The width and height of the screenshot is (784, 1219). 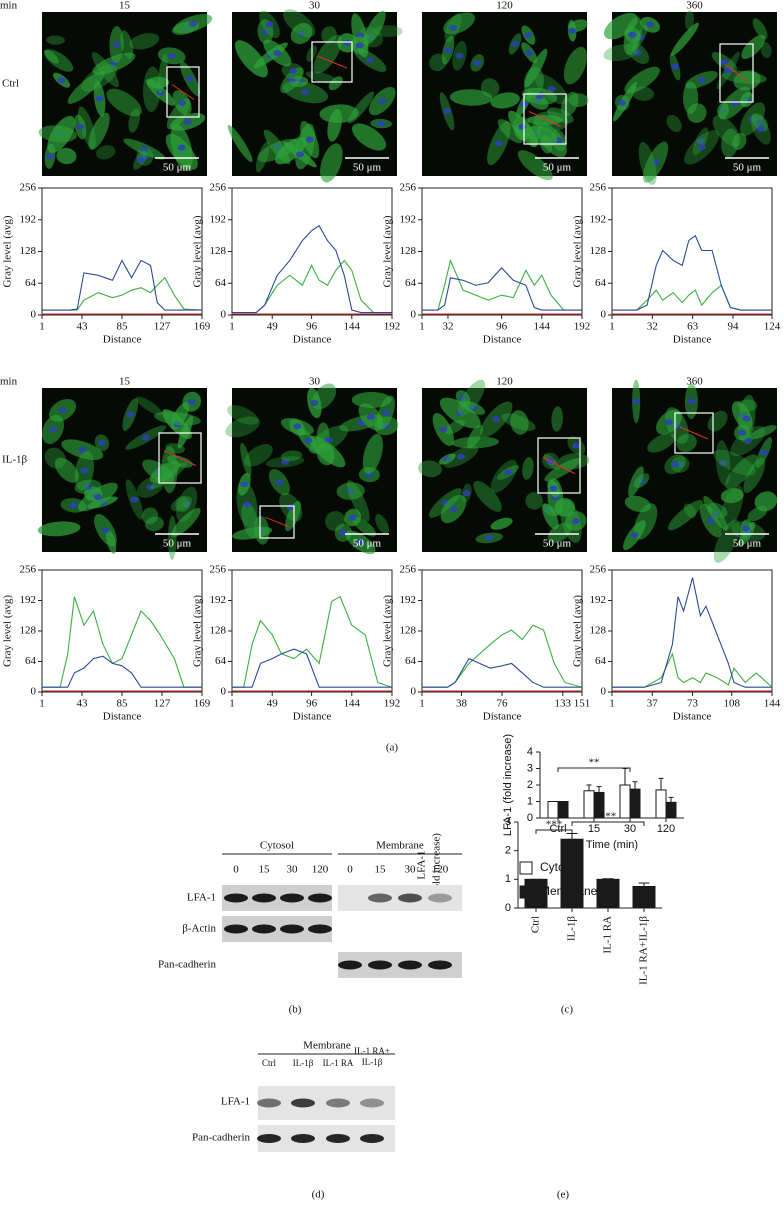 I want to click on x-tick-label: Ctrl, so click(x=536, y=924).